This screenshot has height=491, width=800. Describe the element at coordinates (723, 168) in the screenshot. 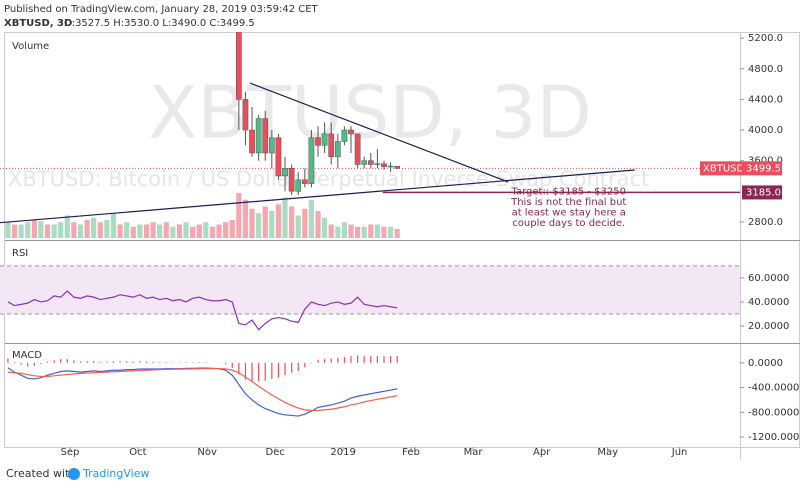

I see `price-label-symbol: XBTUSD` at that location.